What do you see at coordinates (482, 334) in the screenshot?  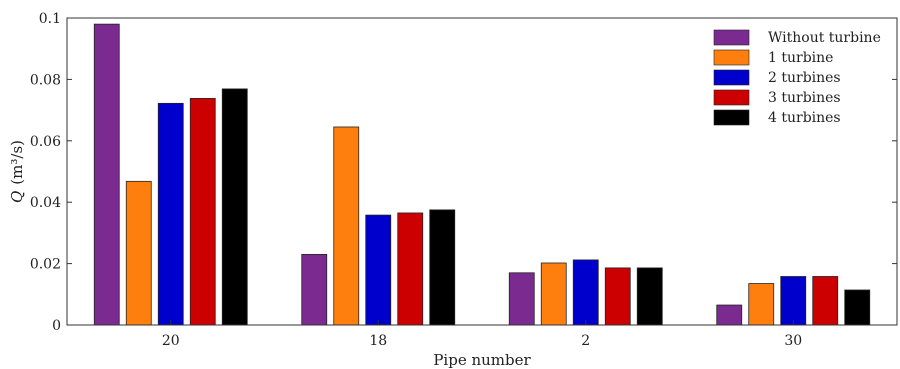 I see `x-axis: 20 18 2 30` at bounding box center [482, 334].